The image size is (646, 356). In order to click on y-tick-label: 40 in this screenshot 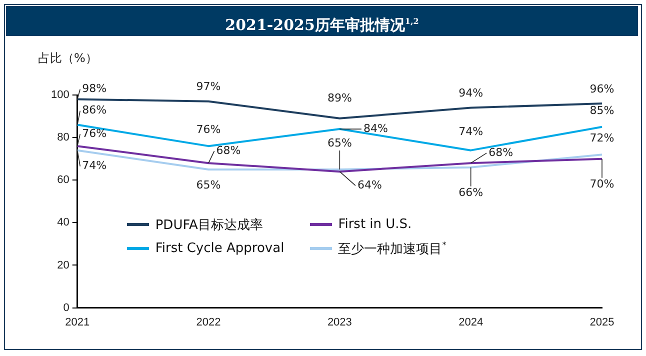, I will do `click(63, 222)`.